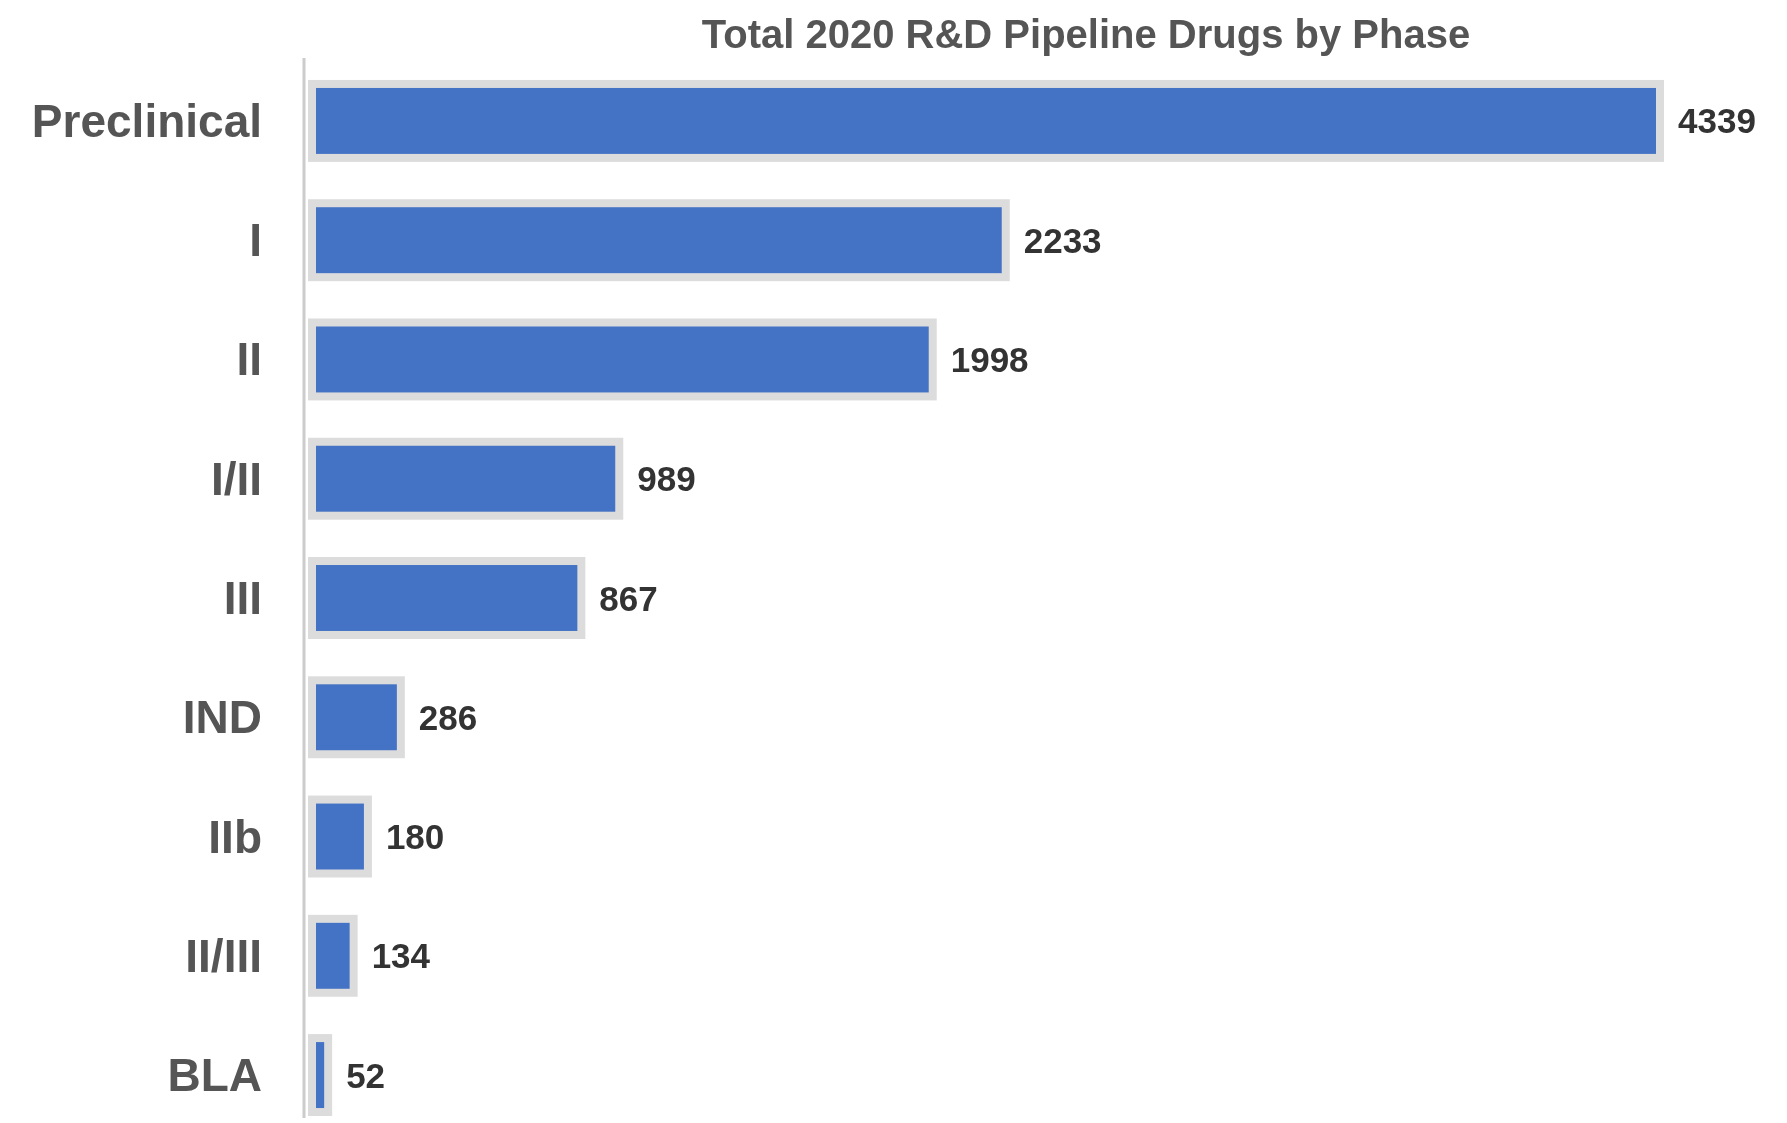 The height and width of the screenshot is (1123, 1787). Describe the element at coordinates (989, 359) in the screenshot. I see `data-label: 1998` at that location.